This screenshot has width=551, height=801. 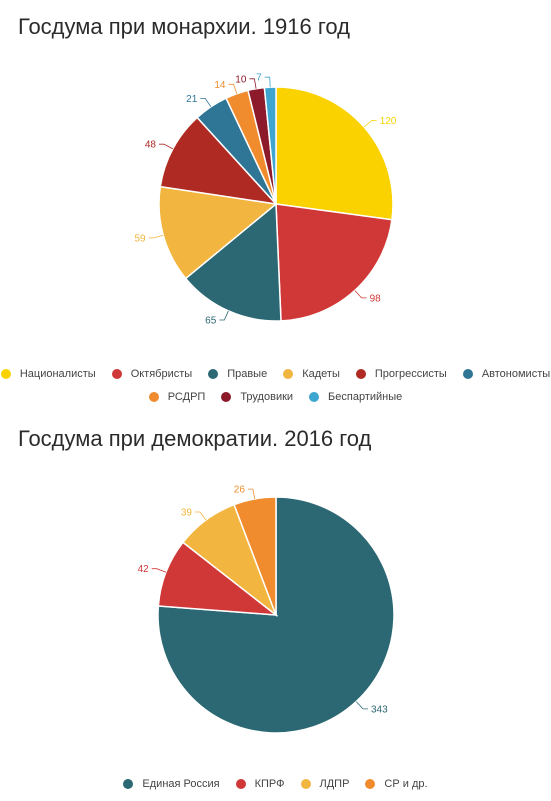 I want to click on data-label: 26, so click(x=240, y=490).